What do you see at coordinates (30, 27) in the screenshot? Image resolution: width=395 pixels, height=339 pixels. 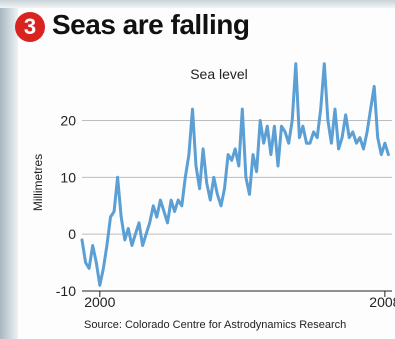 I see `number-badge: 3` at bounding box center [30, 27].